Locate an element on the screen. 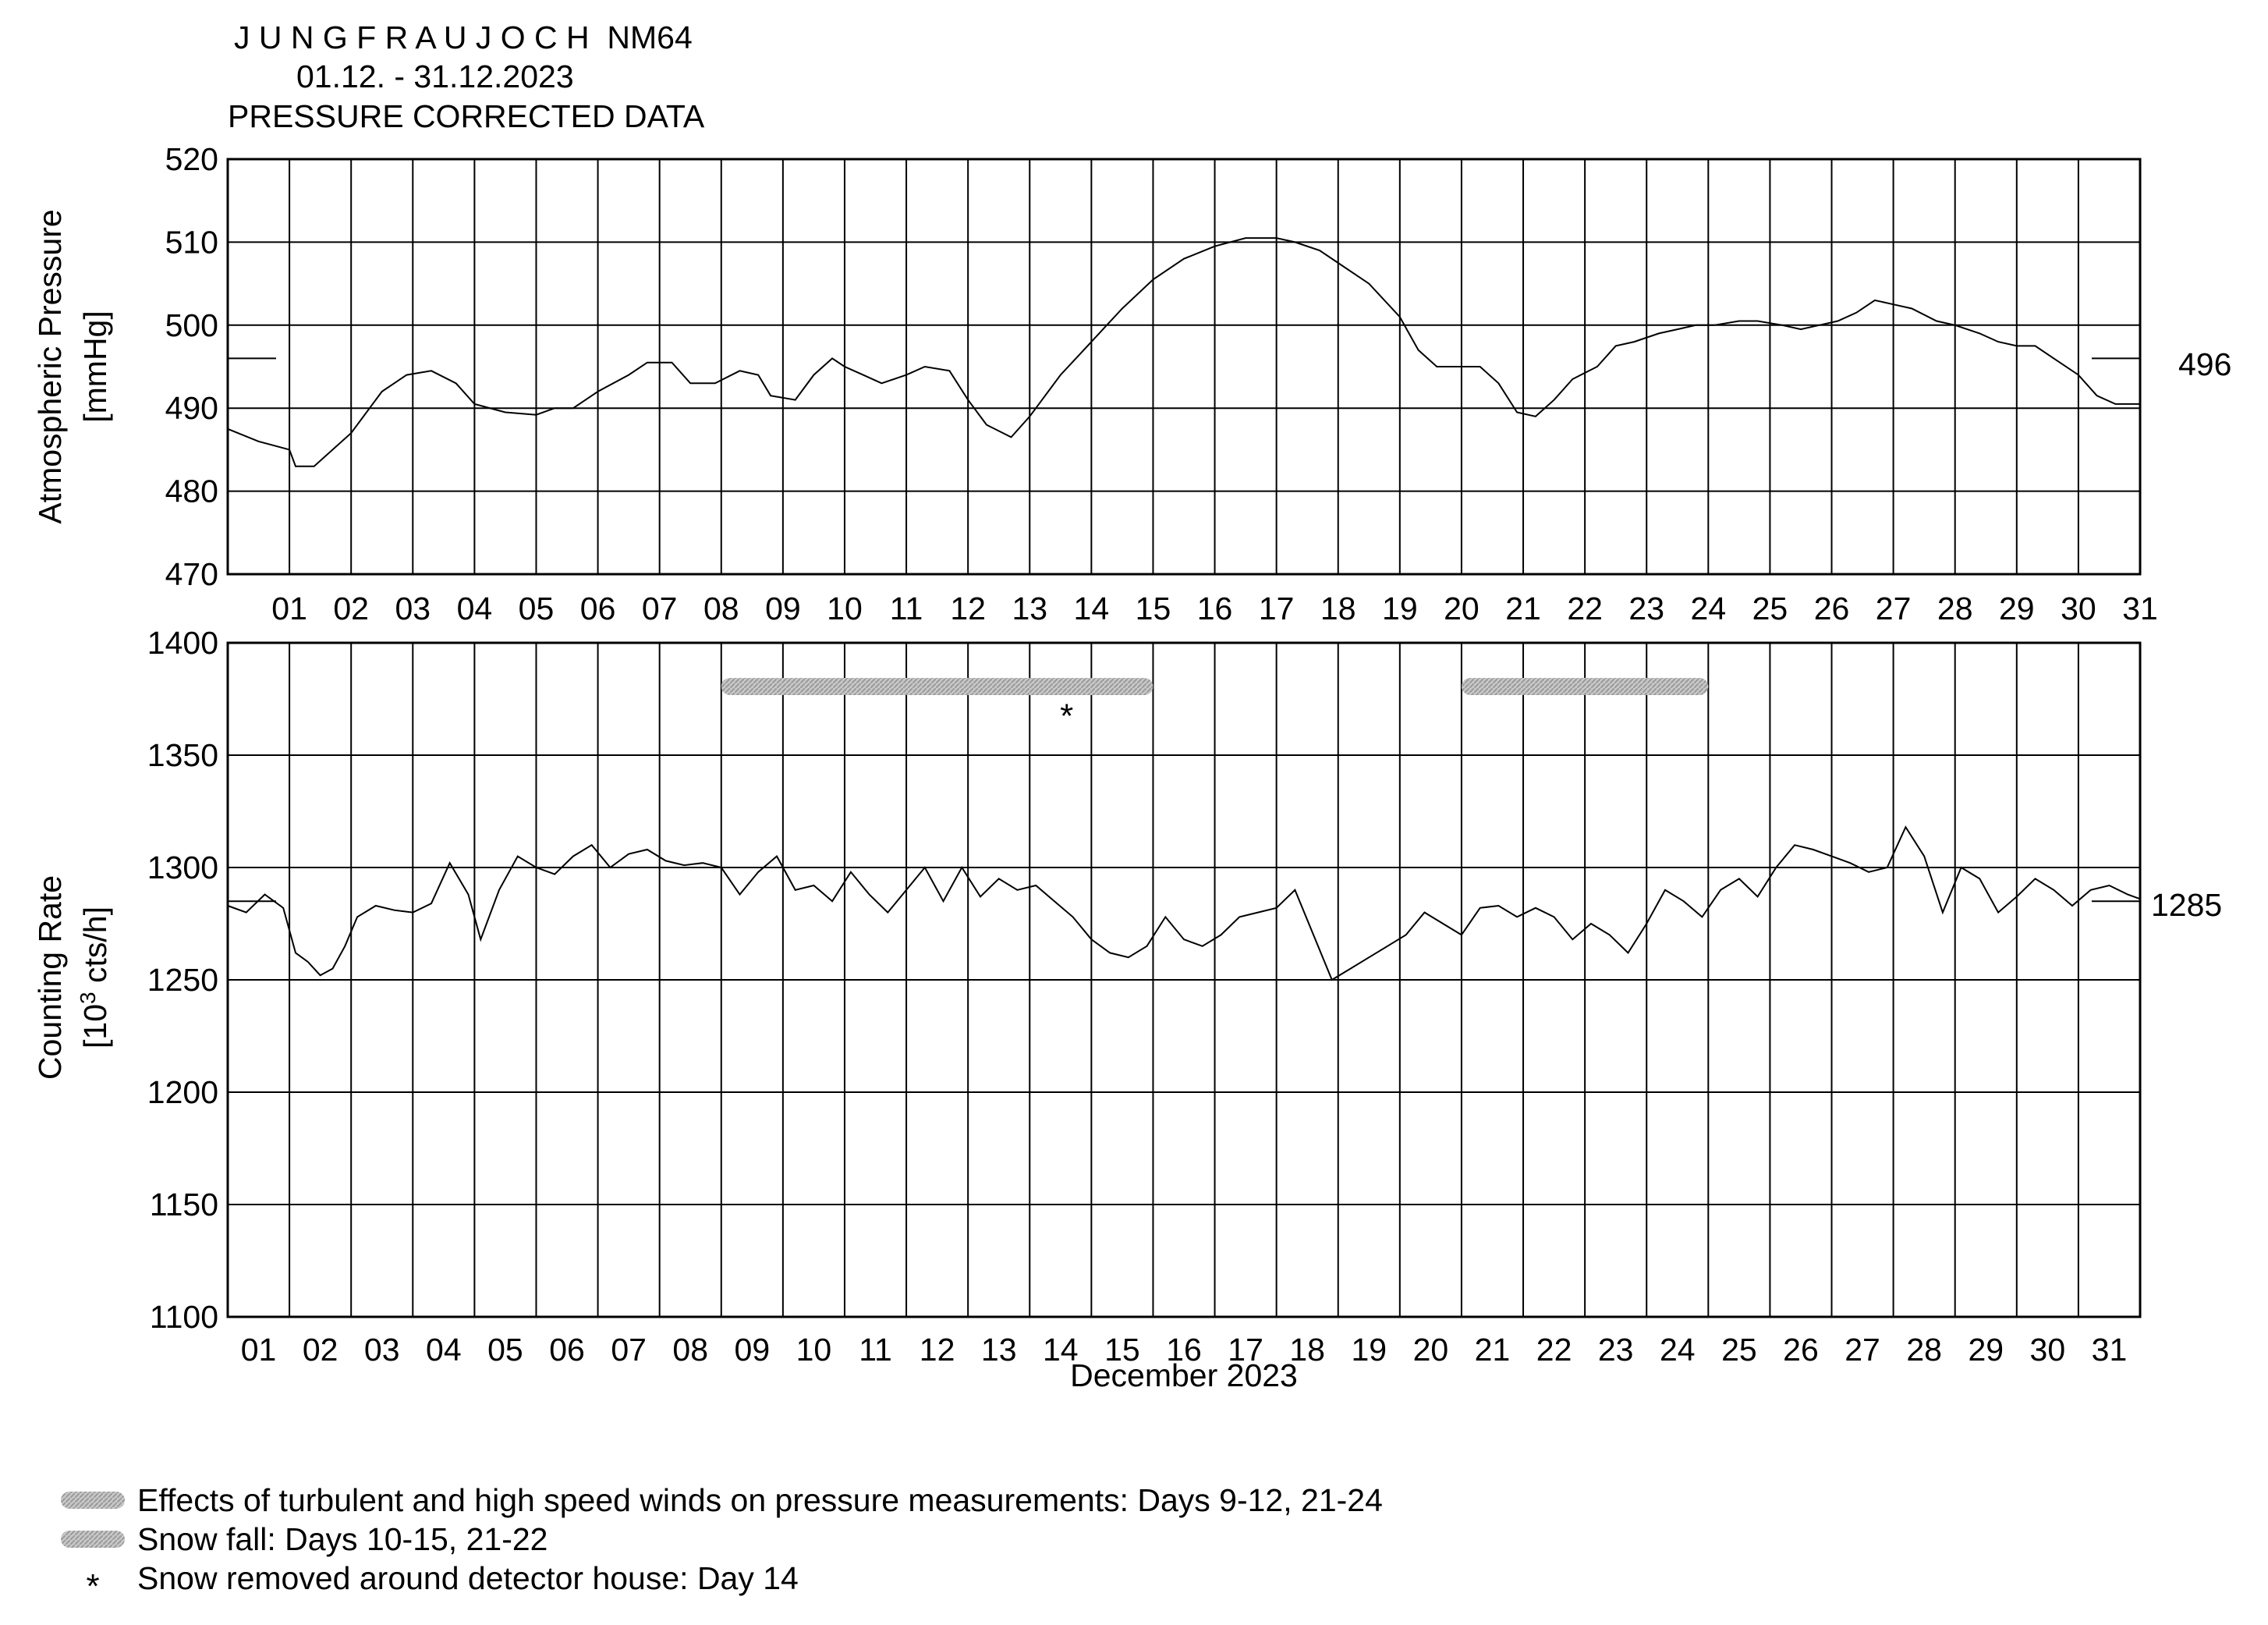 The width and height of the screenshot is (2268, 1625). pressure-reference-label: 496 is located at coordinates (2204, 364).